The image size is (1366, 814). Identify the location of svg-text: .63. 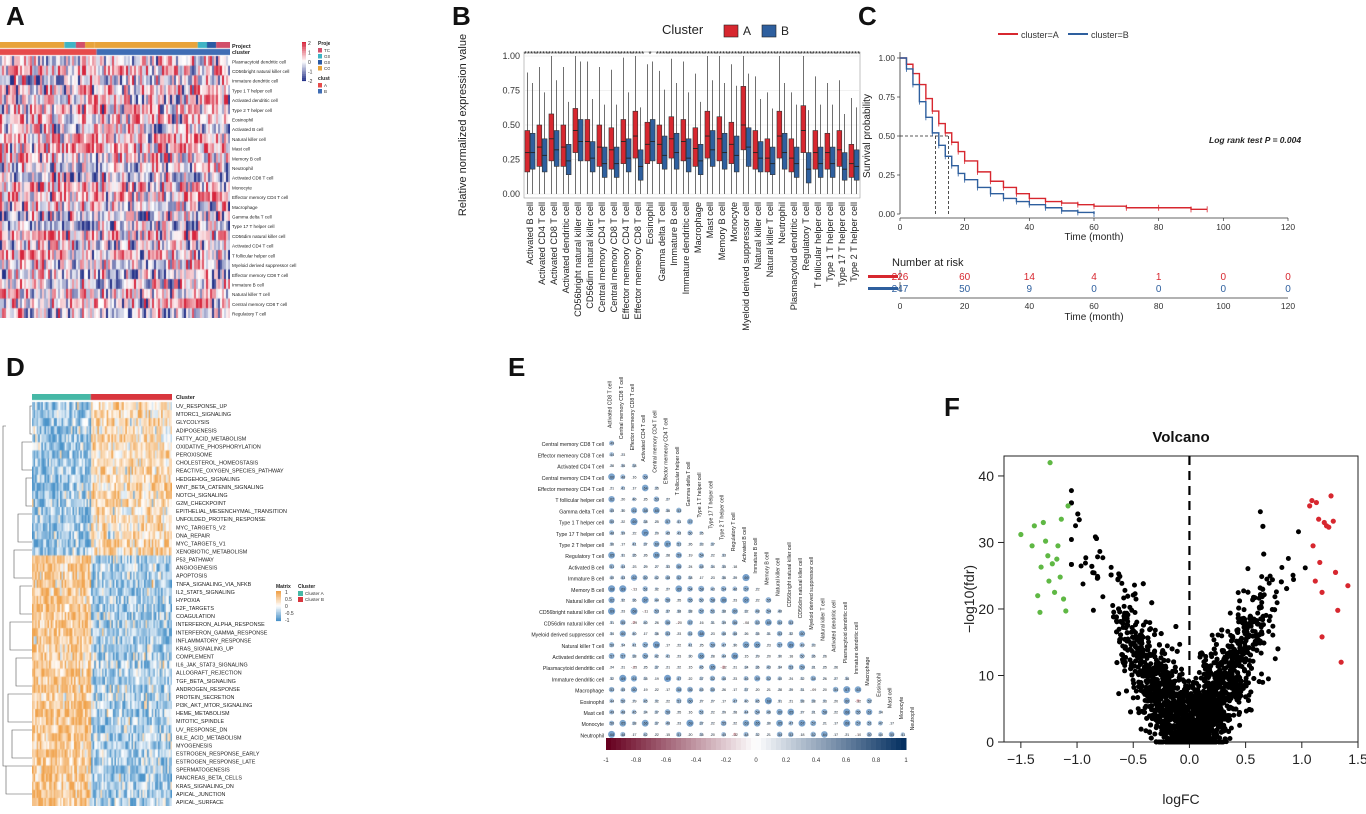
(858, 690).